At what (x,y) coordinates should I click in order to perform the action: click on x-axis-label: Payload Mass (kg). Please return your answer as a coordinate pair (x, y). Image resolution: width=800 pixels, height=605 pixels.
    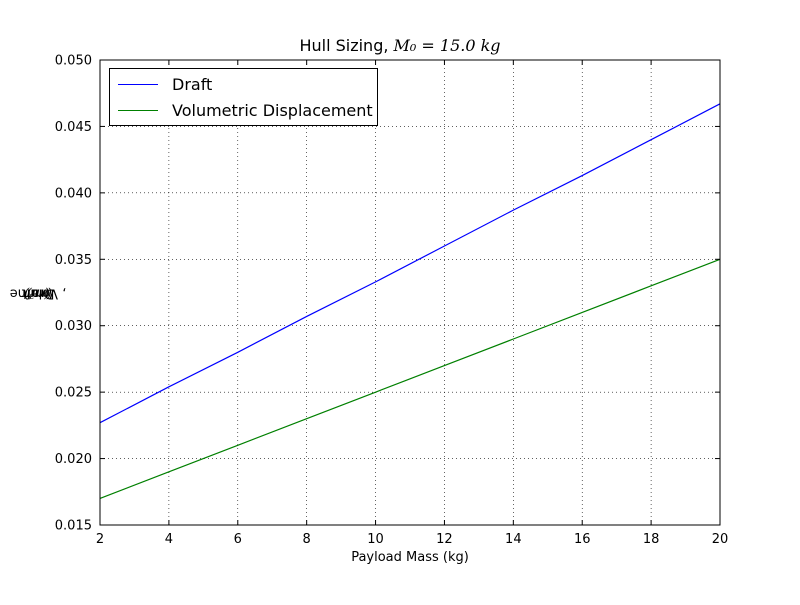
    Looking at the image, I should click on (410, 557).